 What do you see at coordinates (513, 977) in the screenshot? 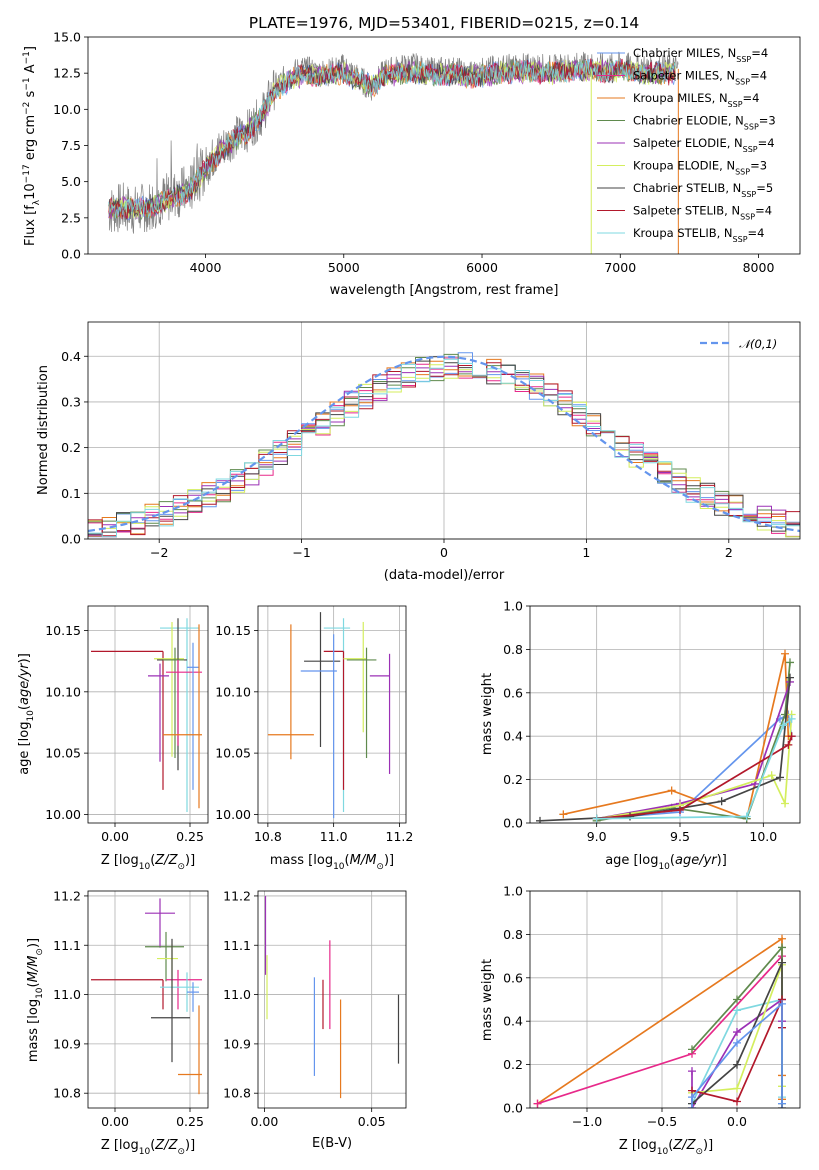
I see `y-tick-label: 0.6` at bounding box center [513, 977].